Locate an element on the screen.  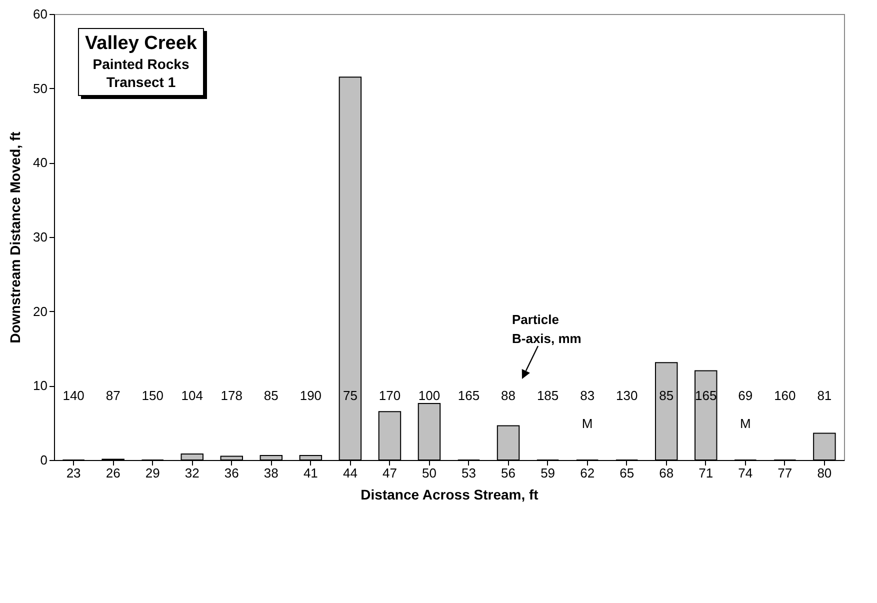
annotation: 190 is located at coordinates (311, 395).